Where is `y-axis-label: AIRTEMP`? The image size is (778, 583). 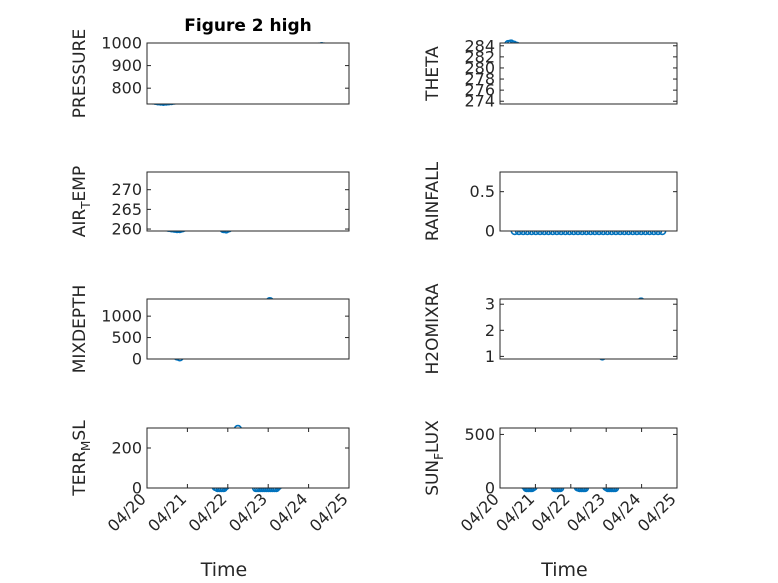
y-axis-label: AIRTEMP is located at coordinates (81, 201).